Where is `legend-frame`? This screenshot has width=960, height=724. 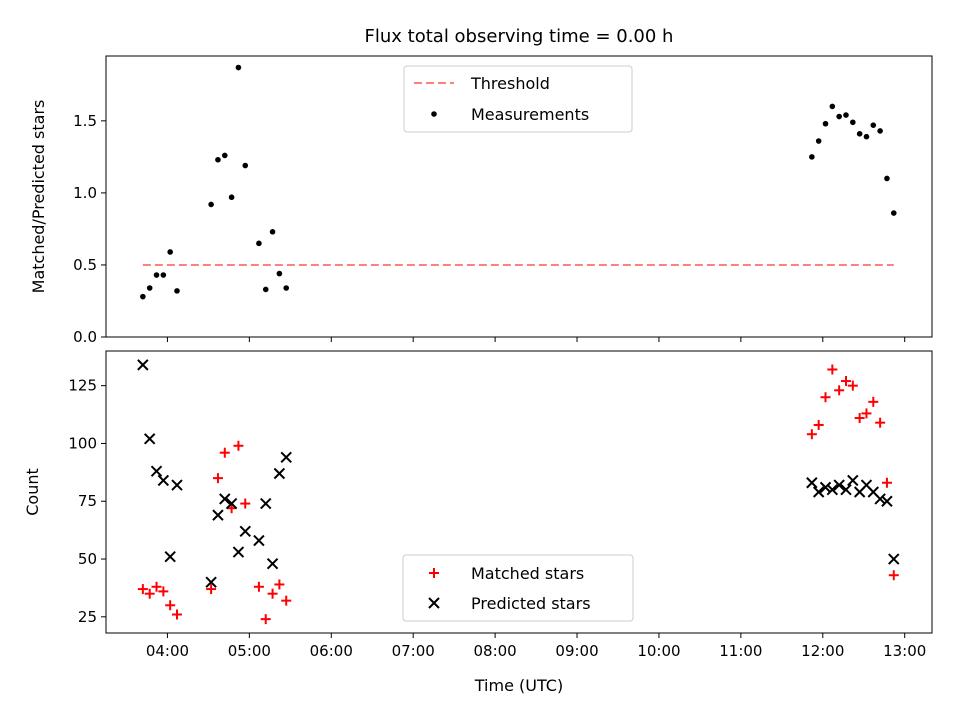 legend-frame is located at coordinates (518, 99).